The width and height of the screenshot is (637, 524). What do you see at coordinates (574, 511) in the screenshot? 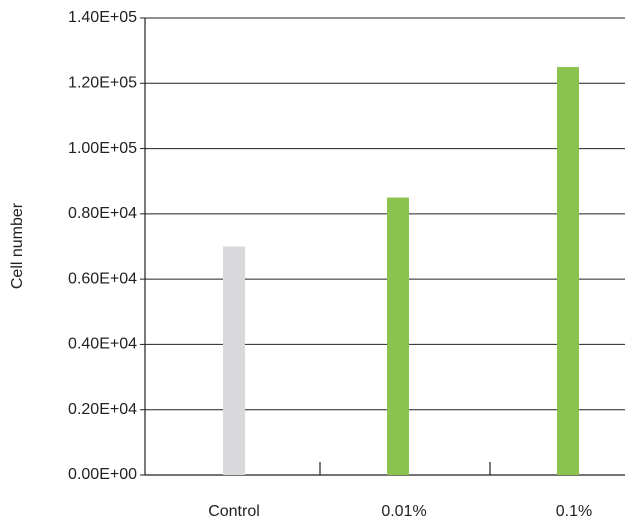
I see `x-tick-label: 0.1%` at bounding box center [574, 511].